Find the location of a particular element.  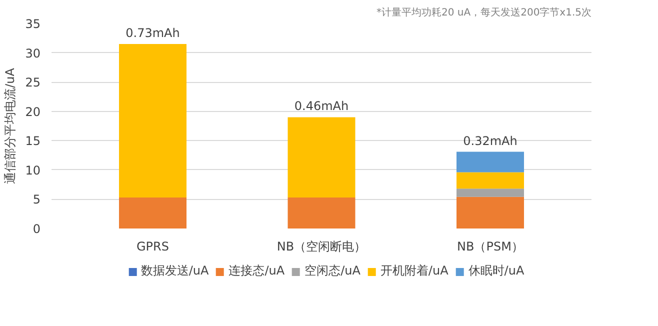

y-tick-label: 5 is located at coordinates (36, 199).